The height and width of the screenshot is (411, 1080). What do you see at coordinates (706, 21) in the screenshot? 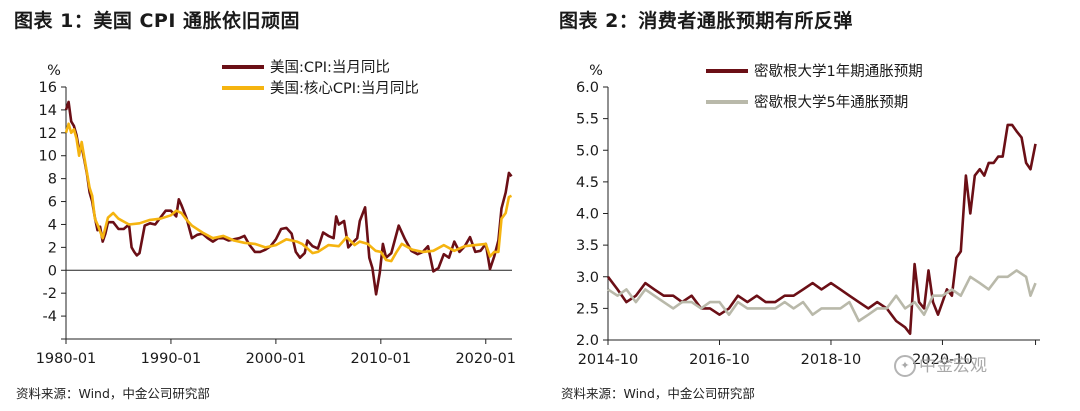
I see `chart-2-title: 图表 2：消费者通胀预期有所反弹` at bounding box center [706, 21].